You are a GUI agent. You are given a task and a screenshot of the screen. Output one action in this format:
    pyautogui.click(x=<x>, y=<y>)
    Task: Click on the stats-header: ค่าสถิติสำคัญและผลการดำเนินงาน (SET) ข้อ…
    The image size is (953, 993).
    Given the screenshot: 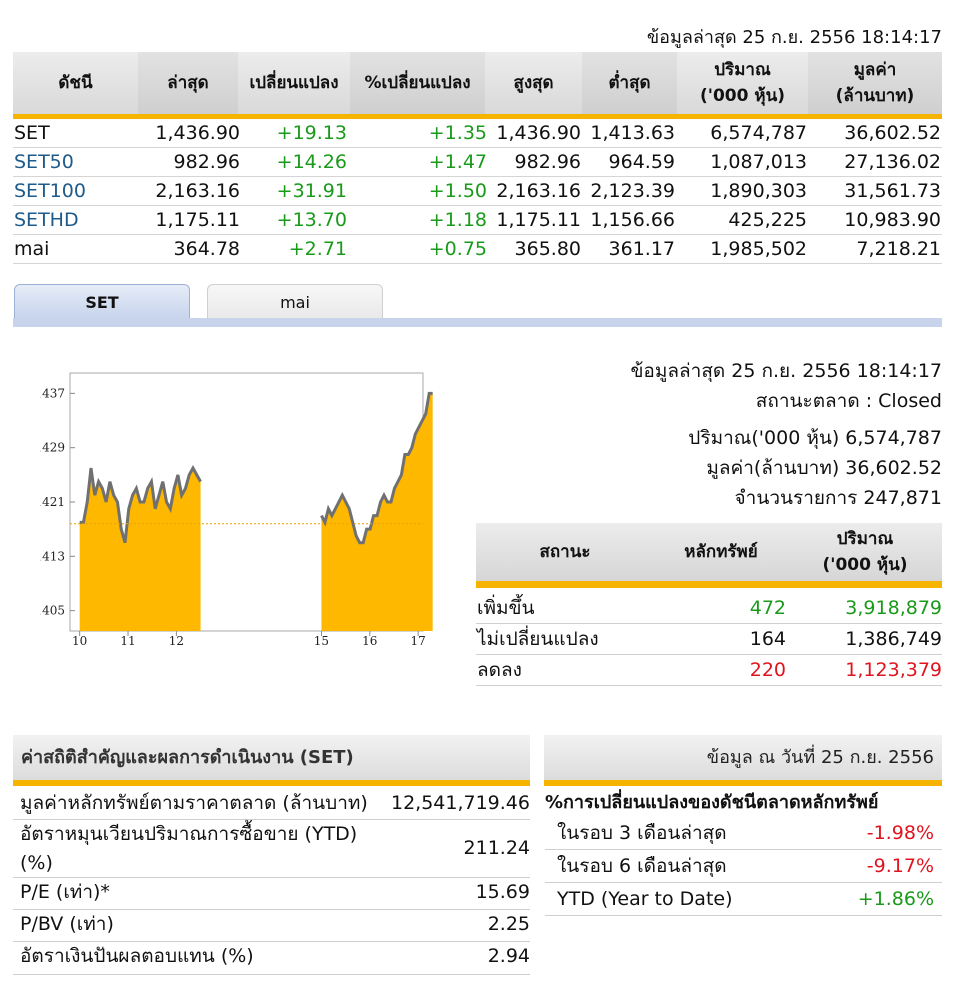 What is the action you would take?
    pyautogui.click(x=477, y=757)
    